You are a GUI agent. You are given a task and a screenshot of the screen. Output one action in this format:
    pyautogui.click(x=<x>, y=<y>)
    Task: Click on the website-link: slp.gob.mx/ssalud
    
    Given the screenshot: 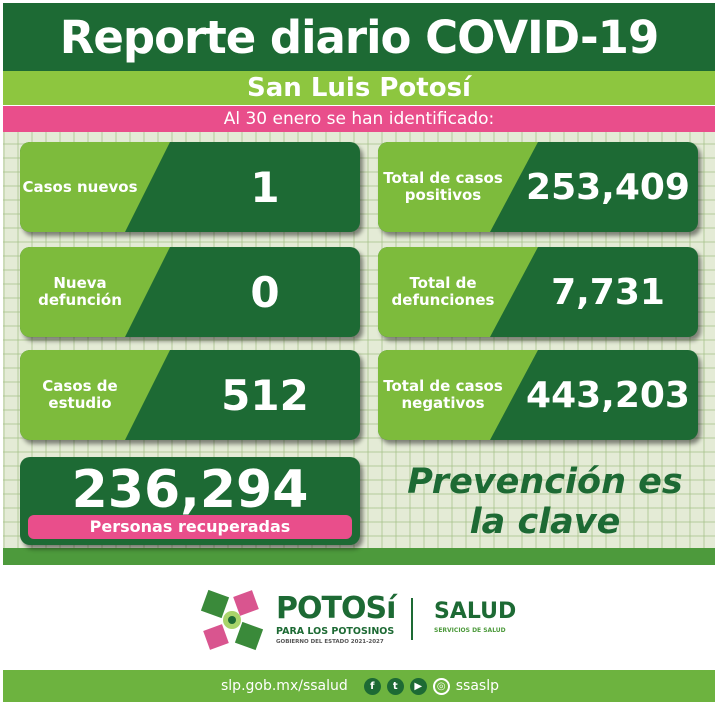 What is the action you would take?
    pyautogui.click(x=284, y=686)
    